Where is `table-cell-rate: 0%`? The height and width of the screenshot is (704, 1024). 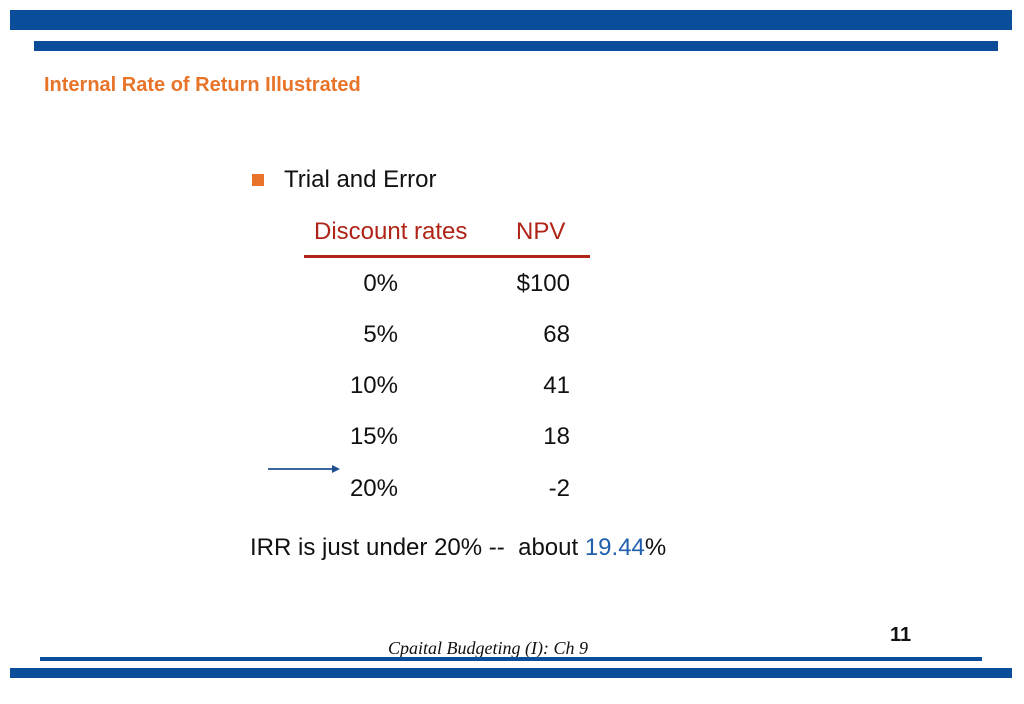 table-cell-rate: 0% is located at coordinates (380, 283).